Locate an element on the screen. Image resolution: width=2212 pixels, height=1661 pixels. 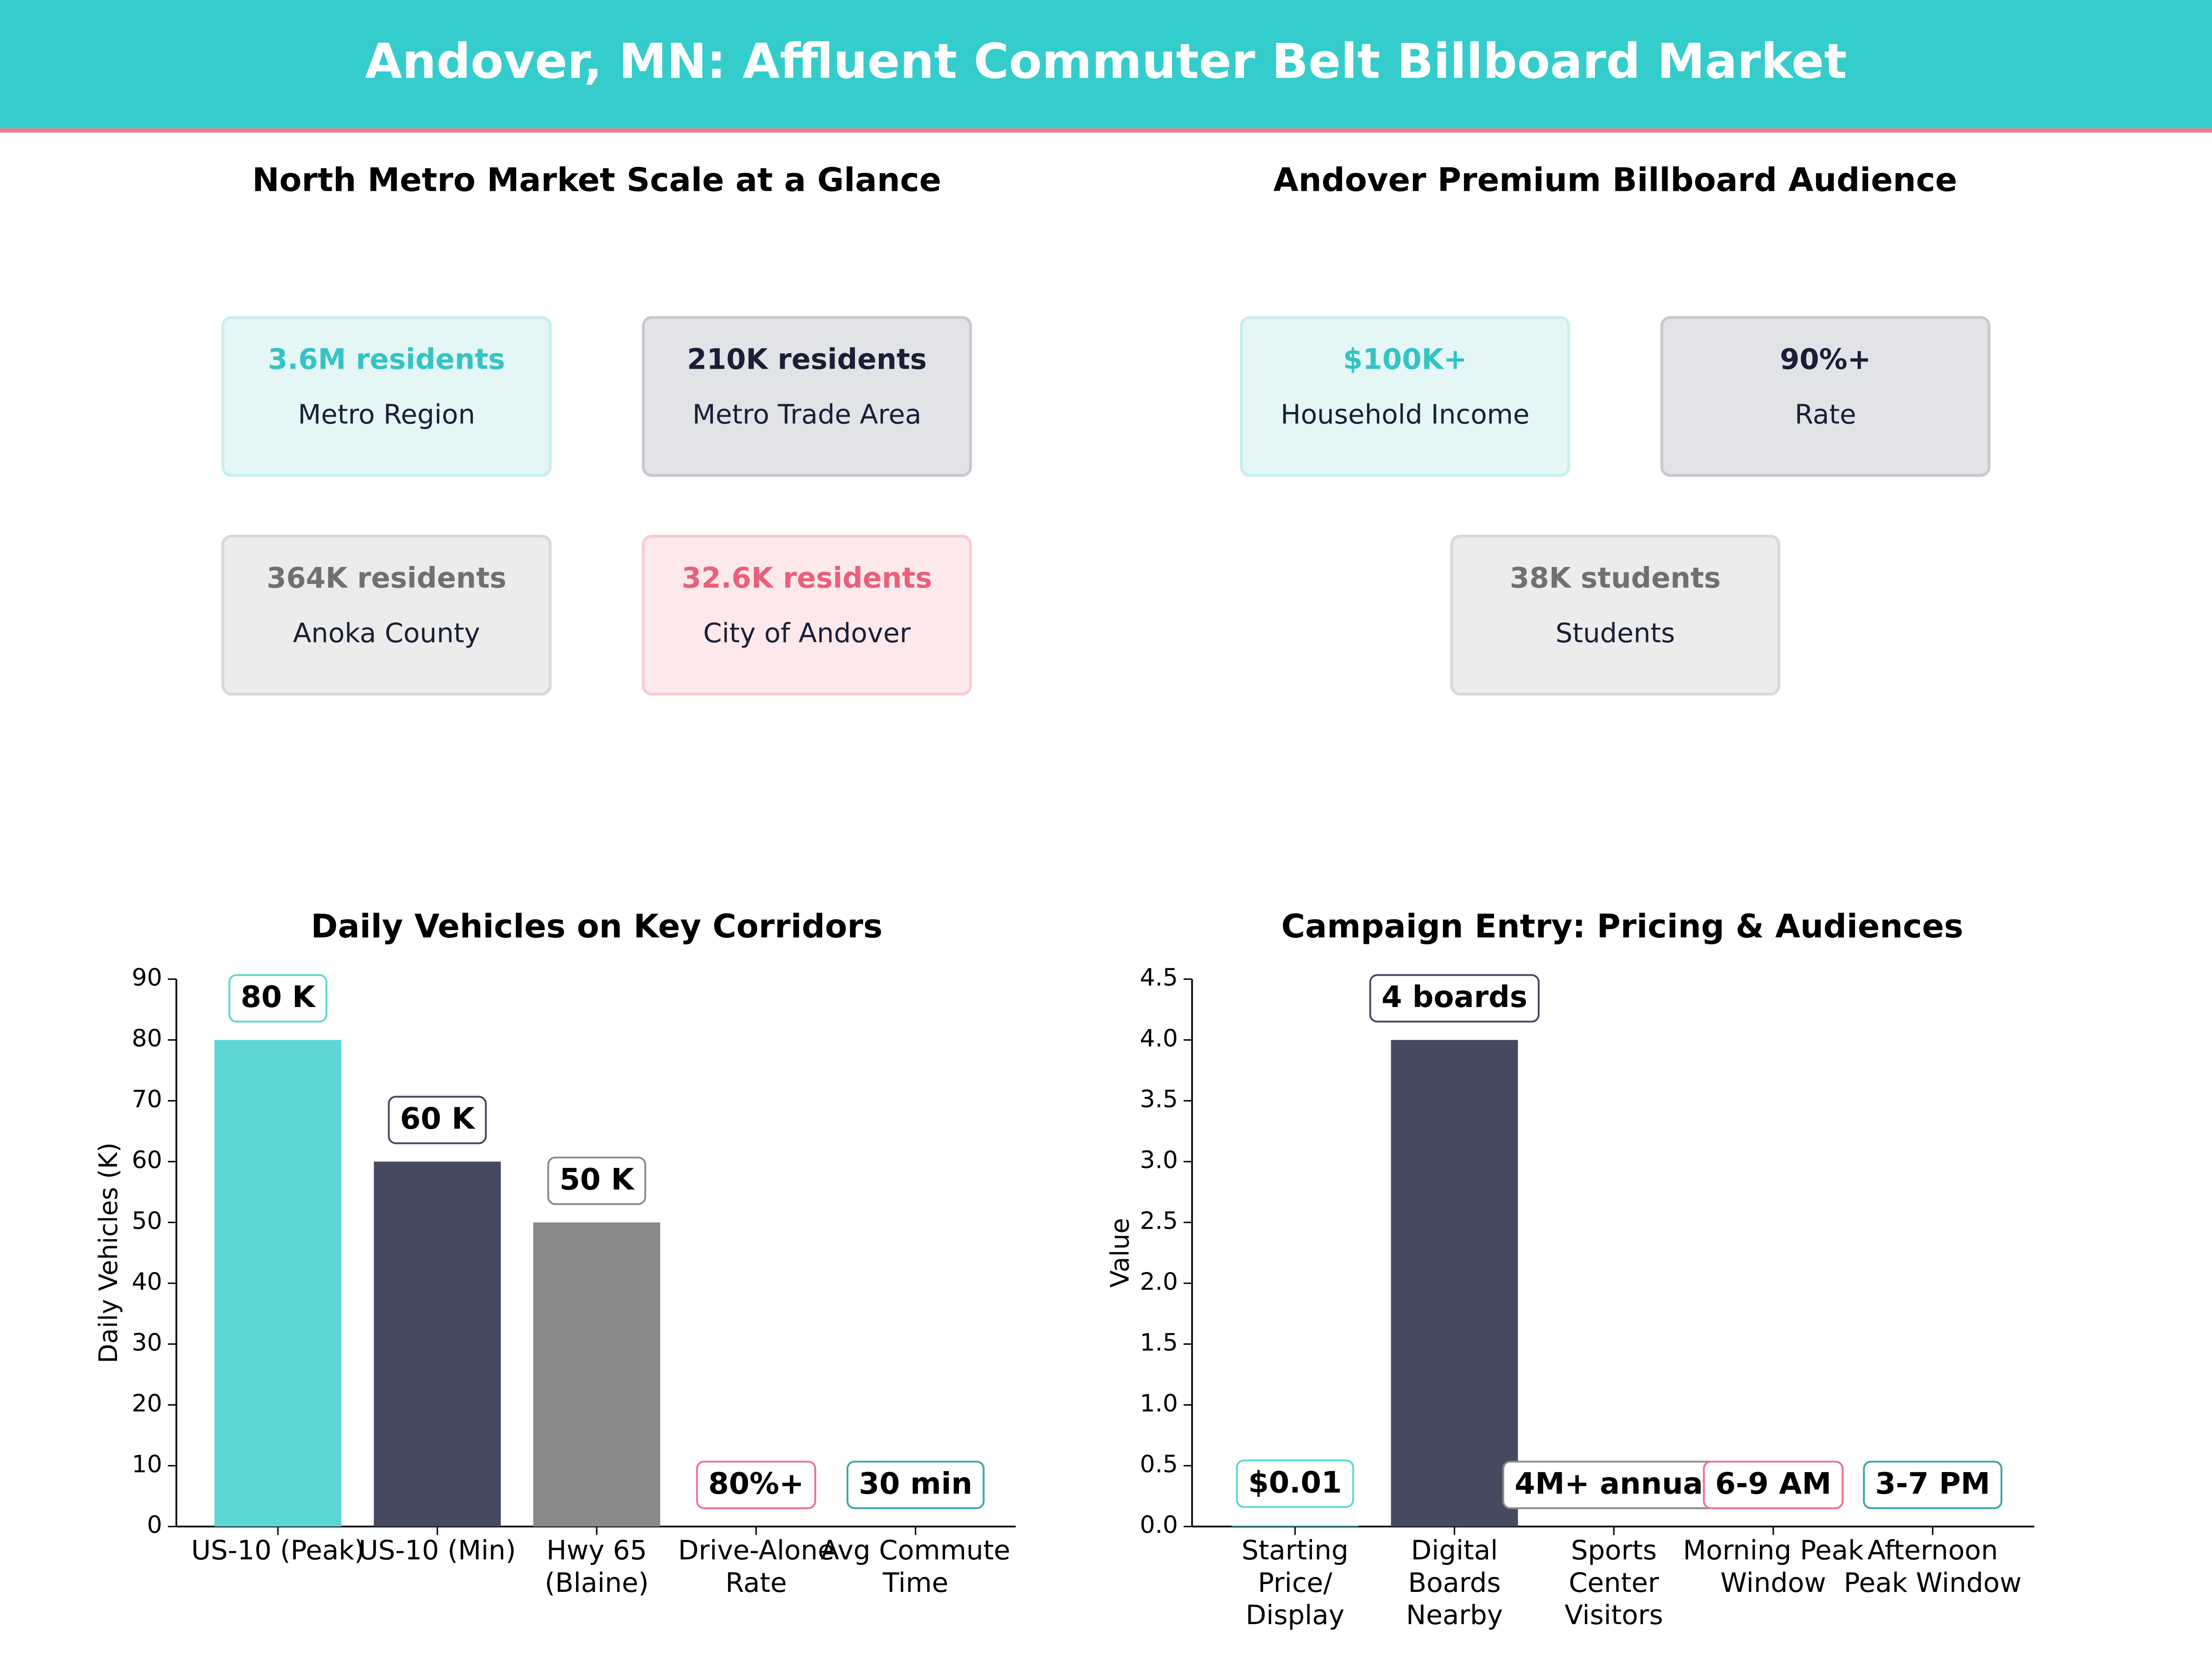
kpi-label: Students is located at coordinates (1615, 633).